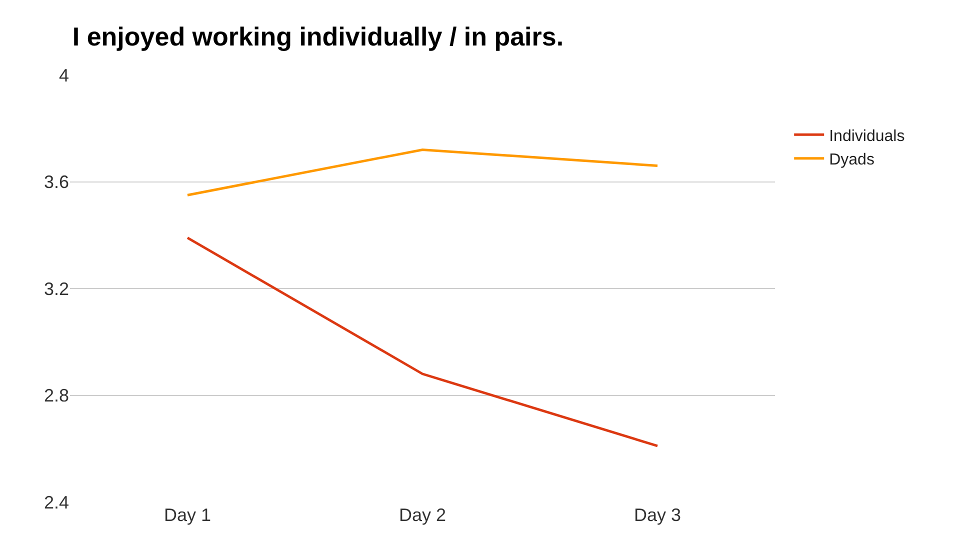 The width and height of the screenshot is (965, 547). Describe the element at coordinates (188, 515) in the screenshot. I see `x-tick-label: Day 1` at that location.